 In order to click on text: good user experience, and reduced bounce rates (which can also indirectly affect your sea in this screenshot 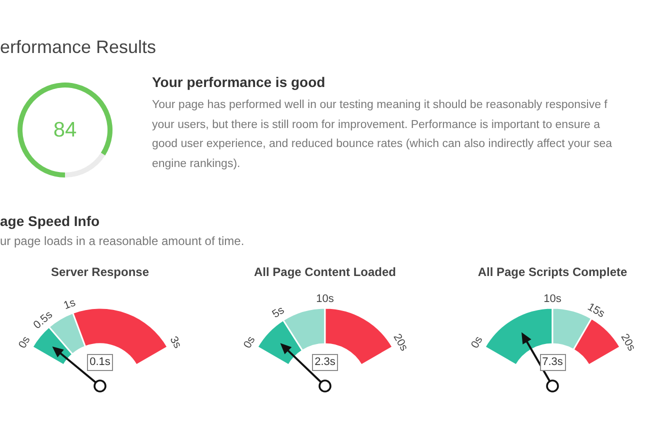, I will do `click(383, 144)`.